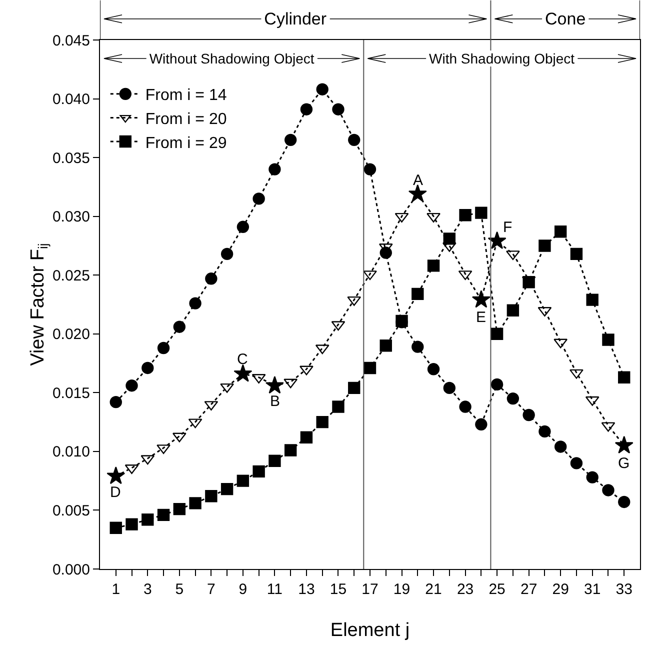  I want to click on x-tick-label: 1, so click(116, 589).